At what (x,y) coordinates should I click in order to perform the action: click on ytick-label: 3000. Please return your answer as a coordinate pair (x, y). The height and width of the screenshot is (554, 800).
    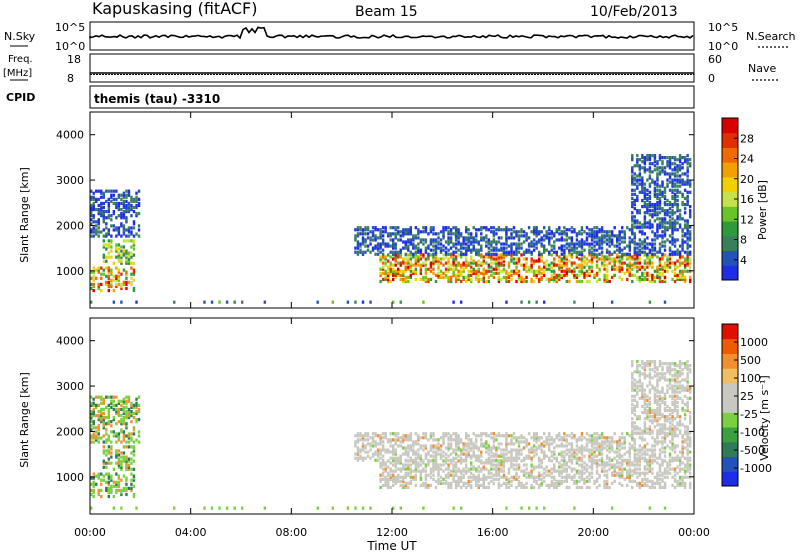
    Looking at the image, I should click on (70, 180).